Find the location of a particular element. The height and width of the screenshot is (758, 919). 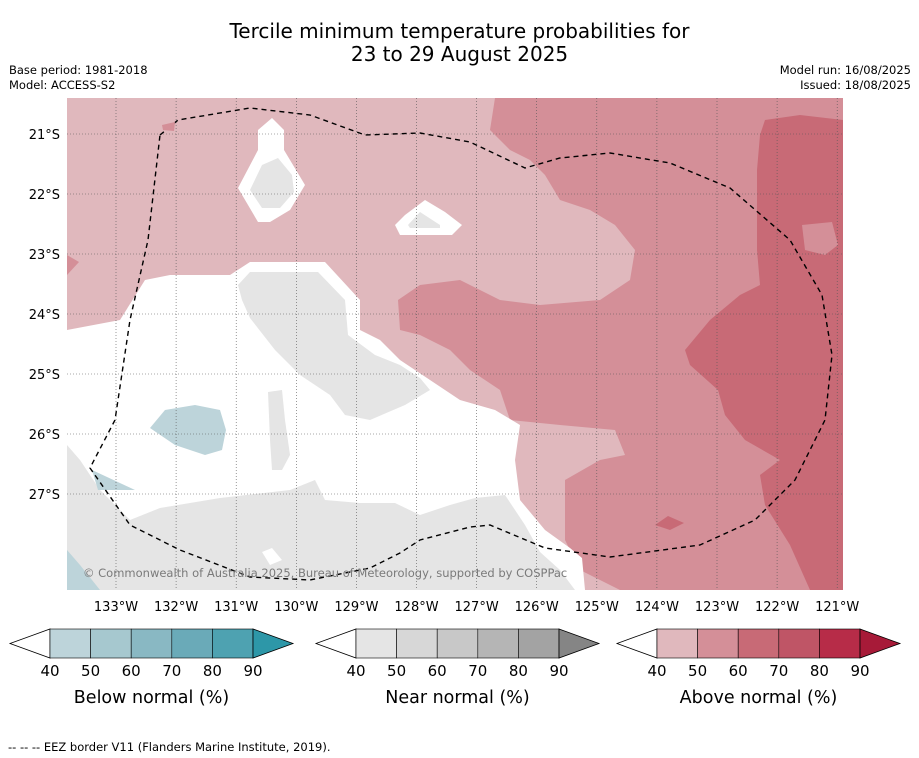

above-50-patch is located at coordinates (820, 238).